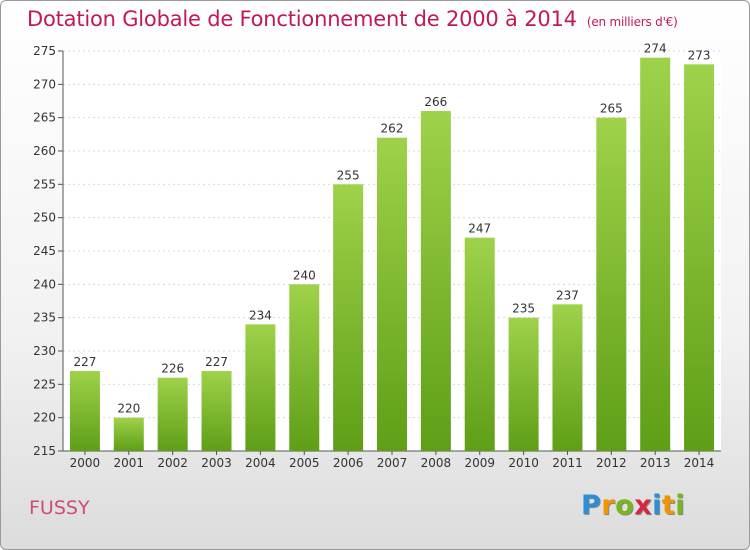 The width and height of the screenshot is (750, 550). Describe the element at coordinates (44, 118) in the screenshot. I see `y-tick-label: 265` at that location.